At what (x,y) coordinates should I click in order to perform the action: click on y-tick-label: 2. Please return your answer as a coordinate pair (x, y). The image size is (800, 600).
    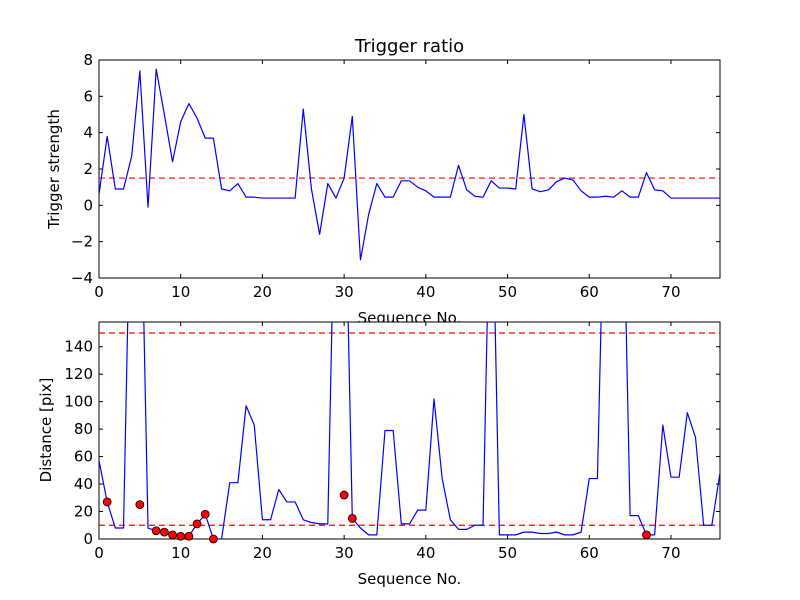
    Looking at the image, I should click on (88, 169).